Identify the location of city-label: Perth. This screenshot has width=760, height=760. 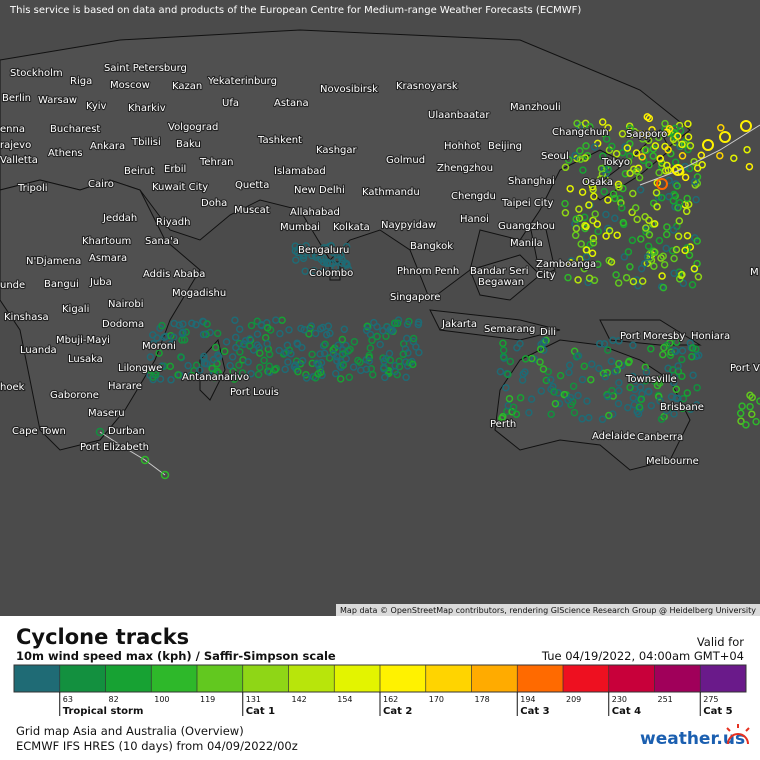
(503, 424).